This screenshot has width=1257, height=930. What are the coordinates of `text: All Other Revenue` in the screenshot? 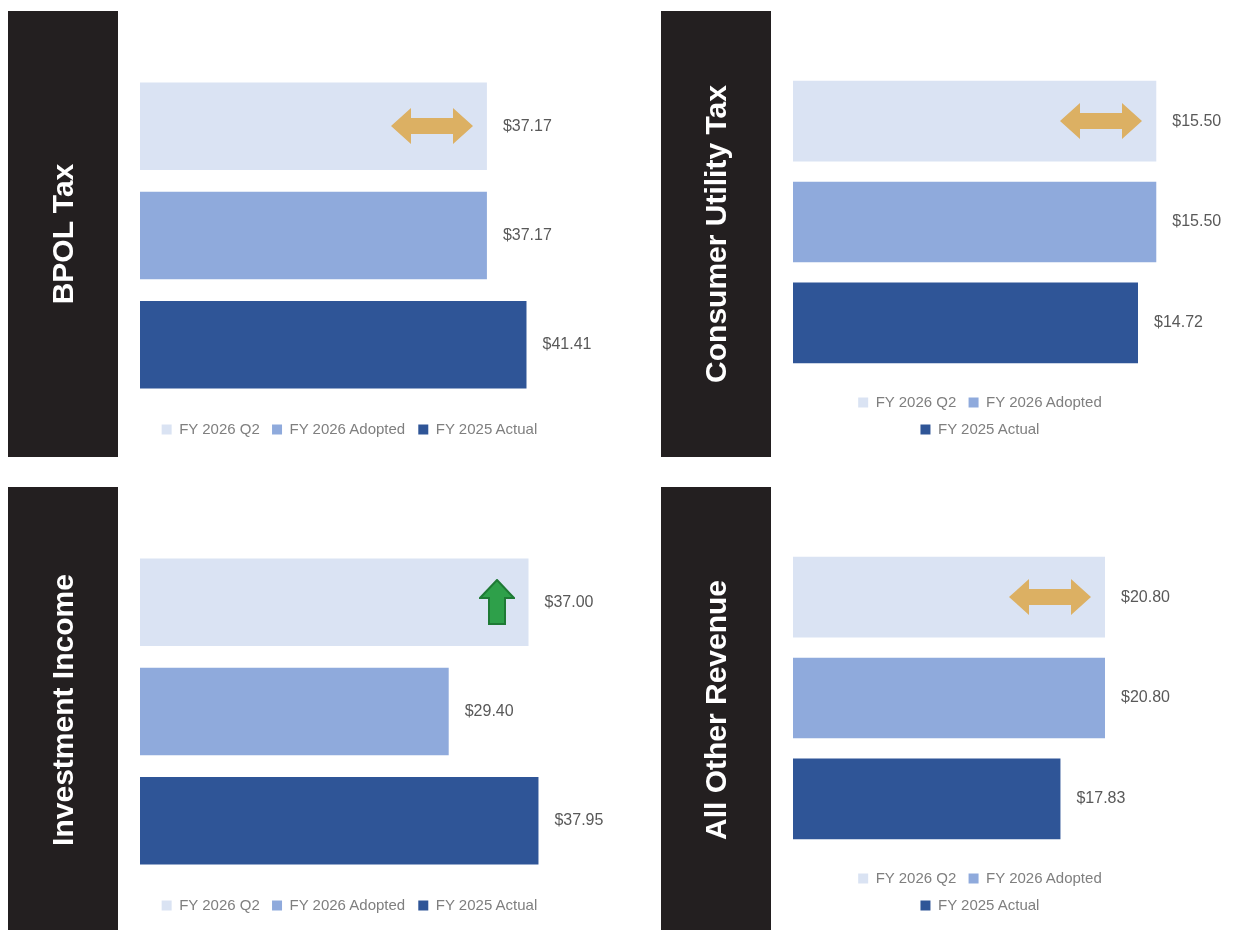 It's located at (716, 710).